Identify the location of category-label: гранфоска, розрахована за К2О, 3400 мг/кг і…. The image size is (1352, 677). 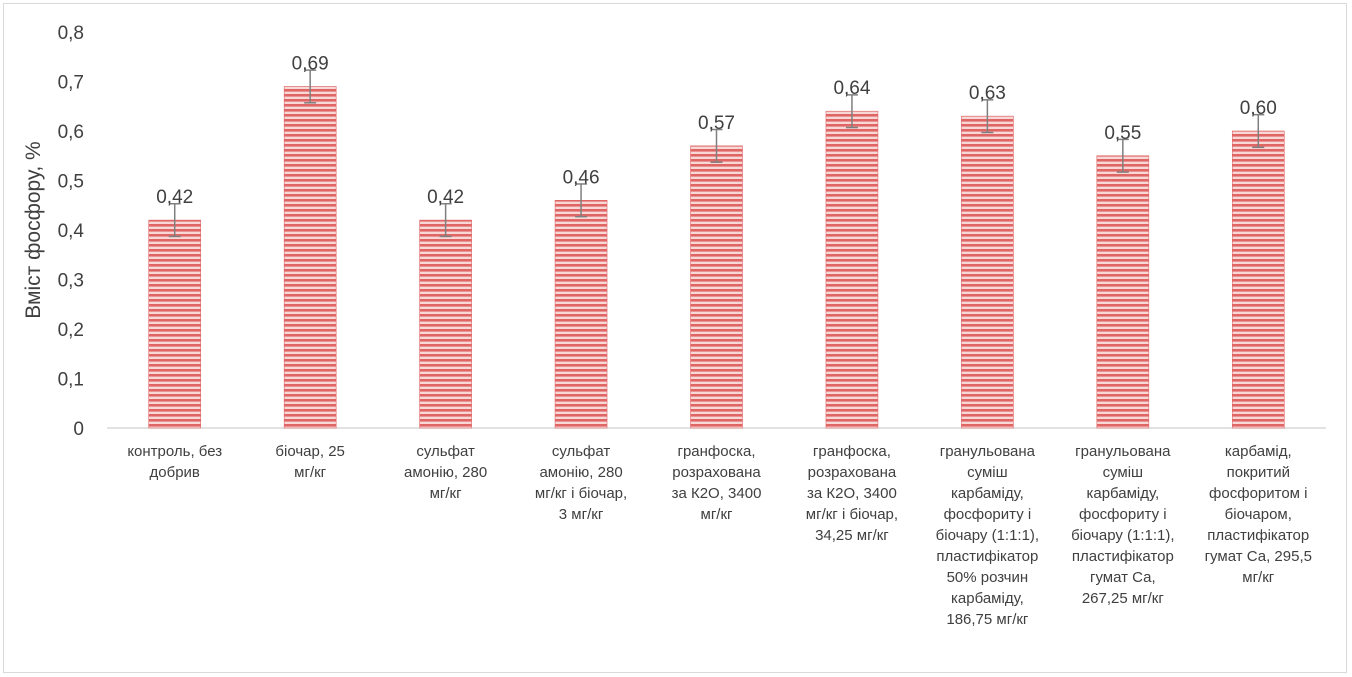
(852, 493).